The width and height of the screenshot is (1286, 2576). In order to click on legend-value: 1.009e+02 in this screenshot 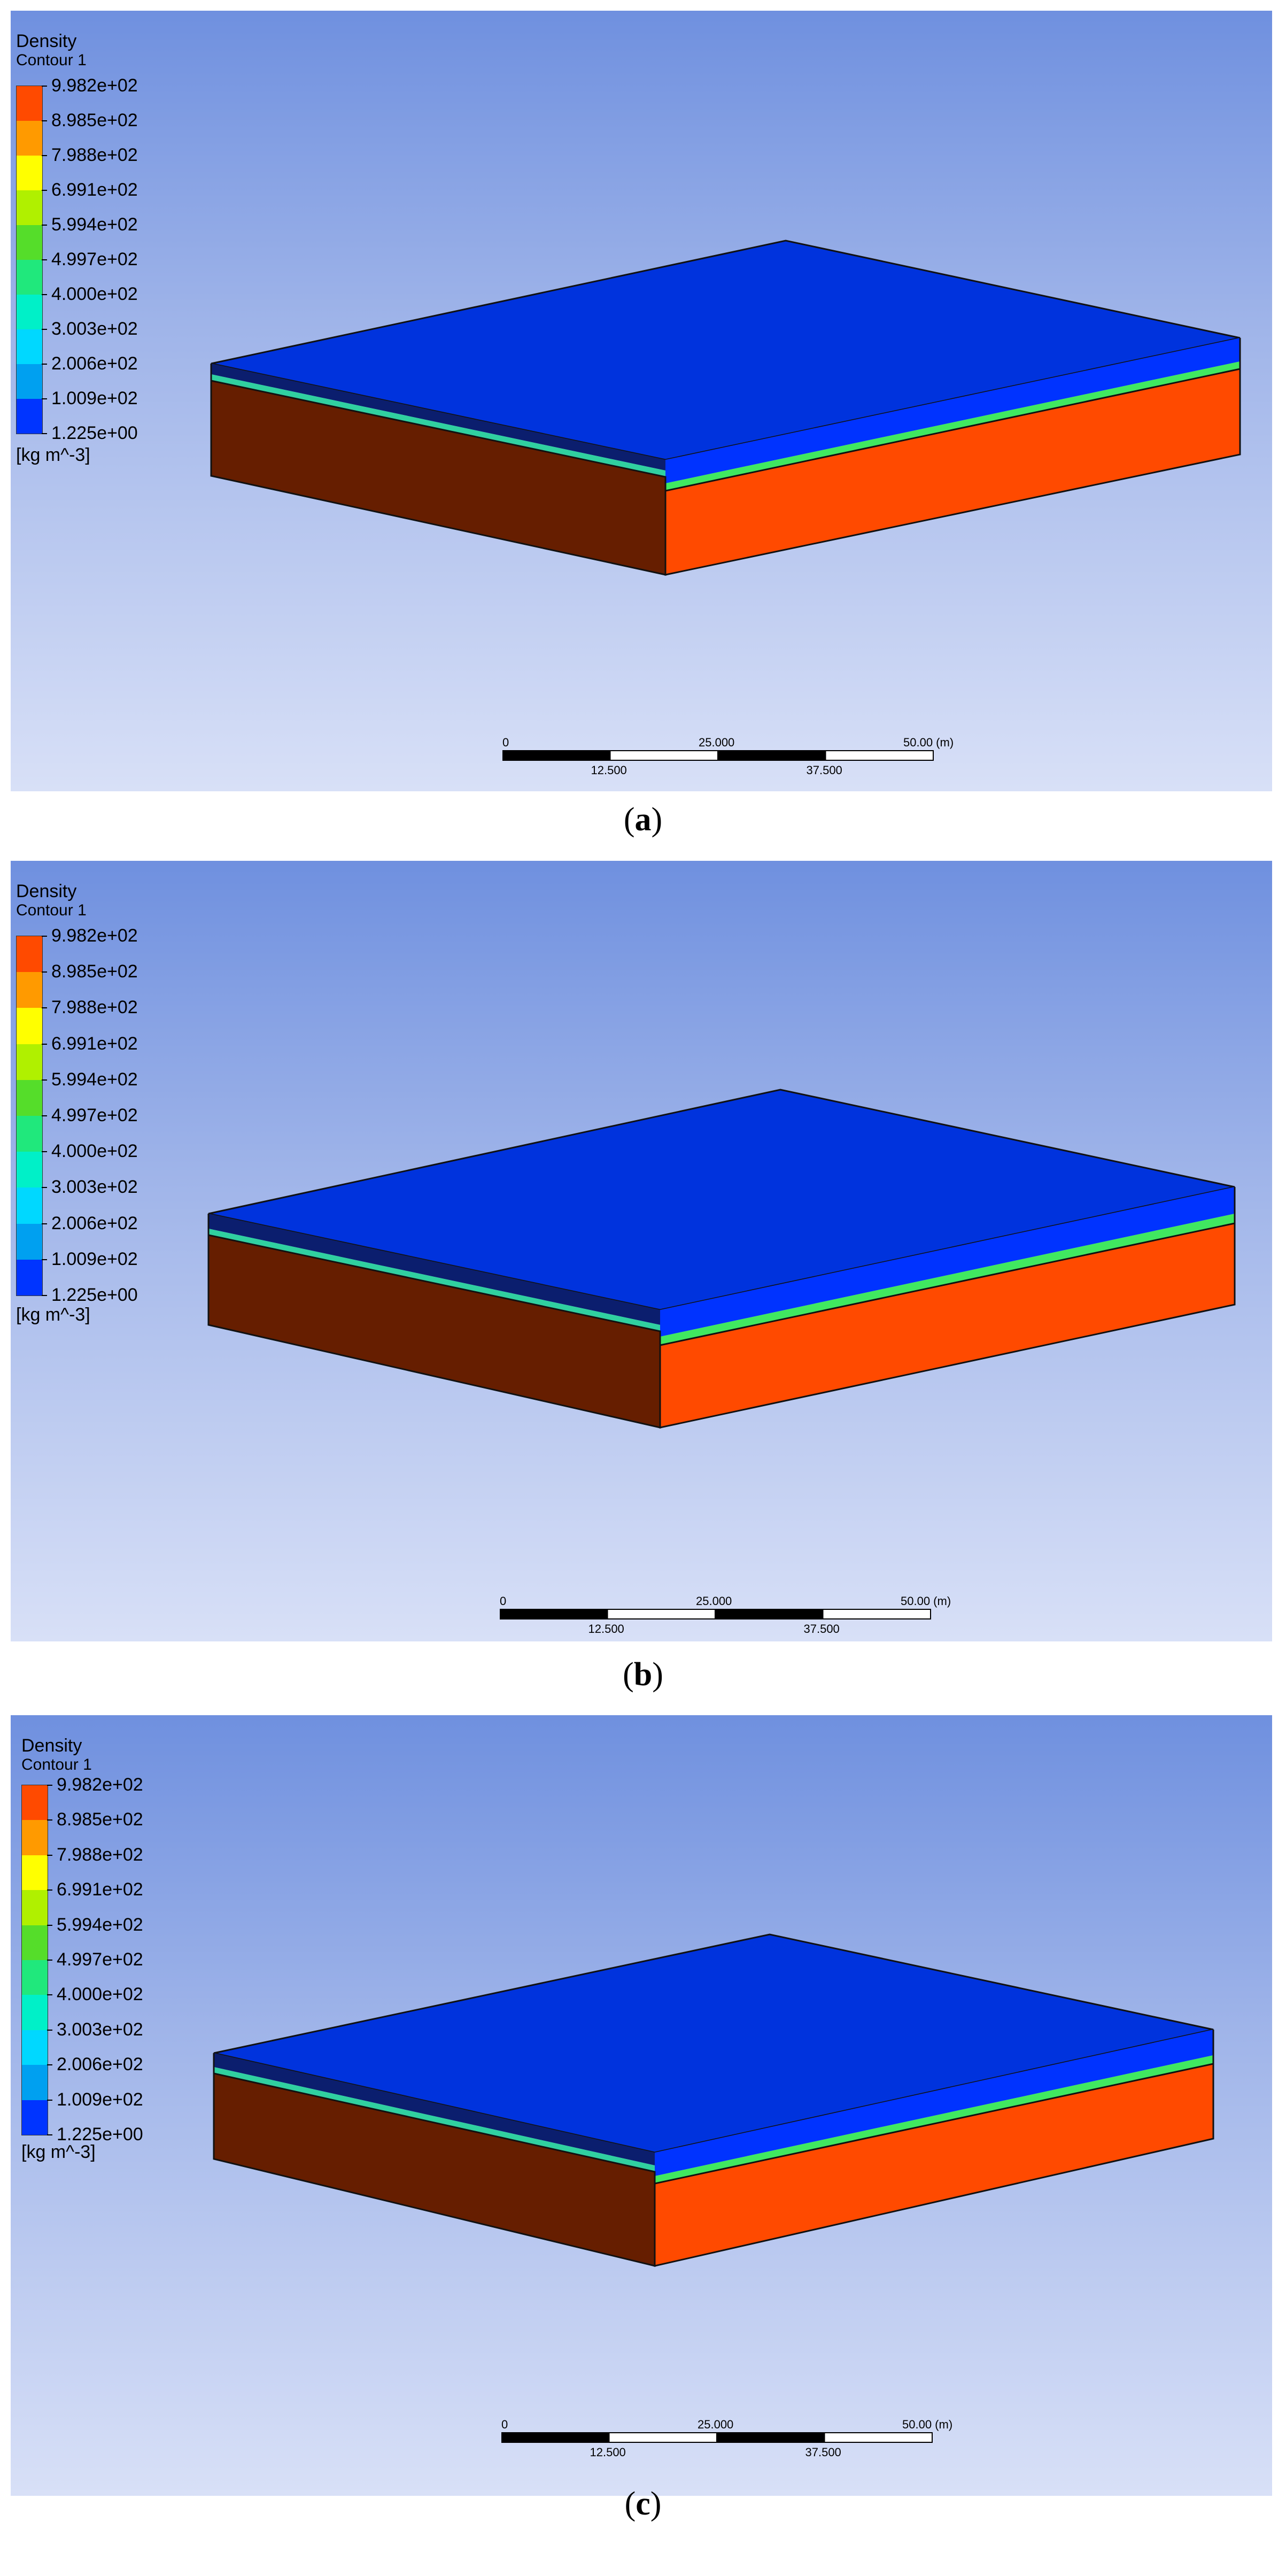, I will do `click(100, 2099)`.